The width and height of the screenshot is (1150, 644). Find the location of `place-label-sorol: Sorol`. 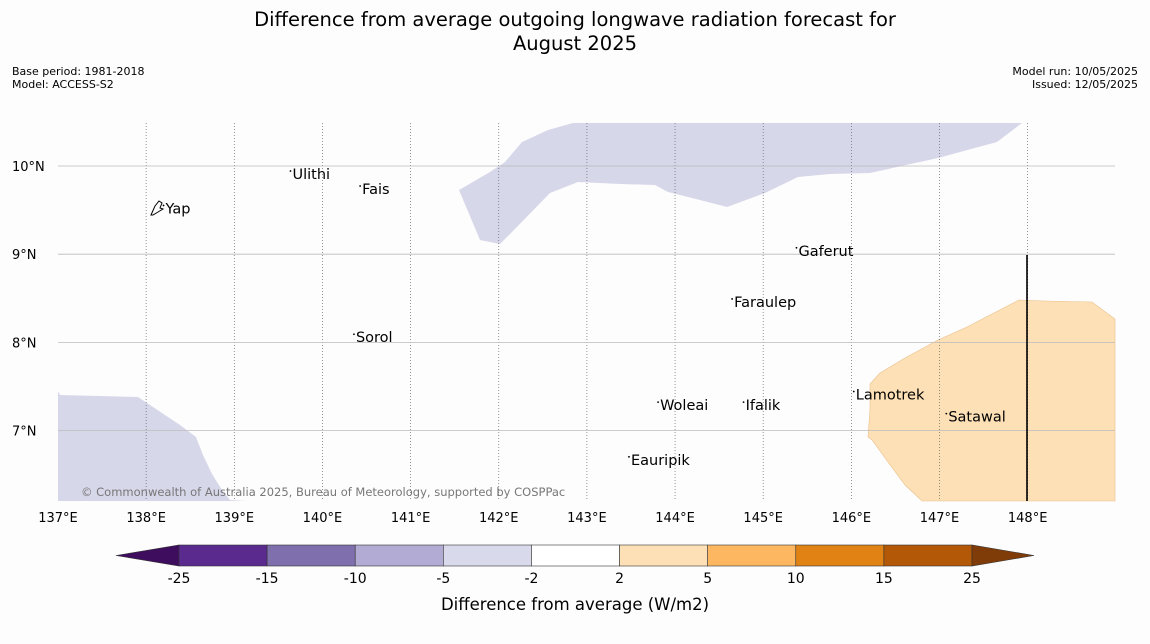

place-label-sorol: Sorol is located at coordinates (374, 338).